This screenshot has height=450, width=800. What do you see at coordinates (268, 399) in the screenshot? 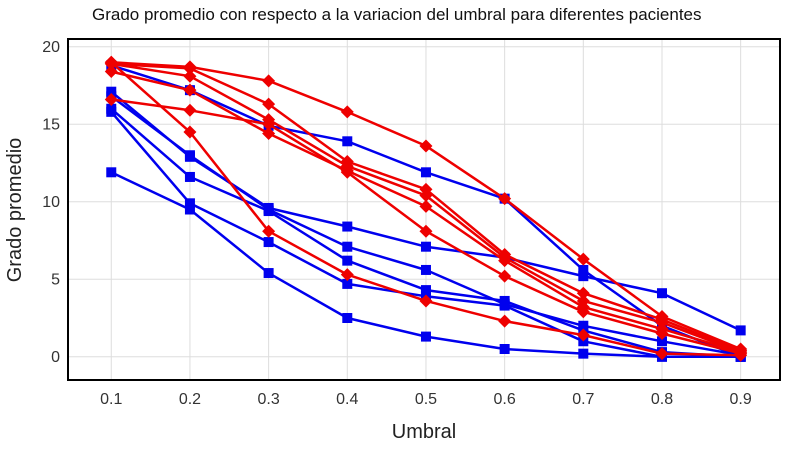
I see `x-tick-label: 0.3` at bounding box center [268, 399].